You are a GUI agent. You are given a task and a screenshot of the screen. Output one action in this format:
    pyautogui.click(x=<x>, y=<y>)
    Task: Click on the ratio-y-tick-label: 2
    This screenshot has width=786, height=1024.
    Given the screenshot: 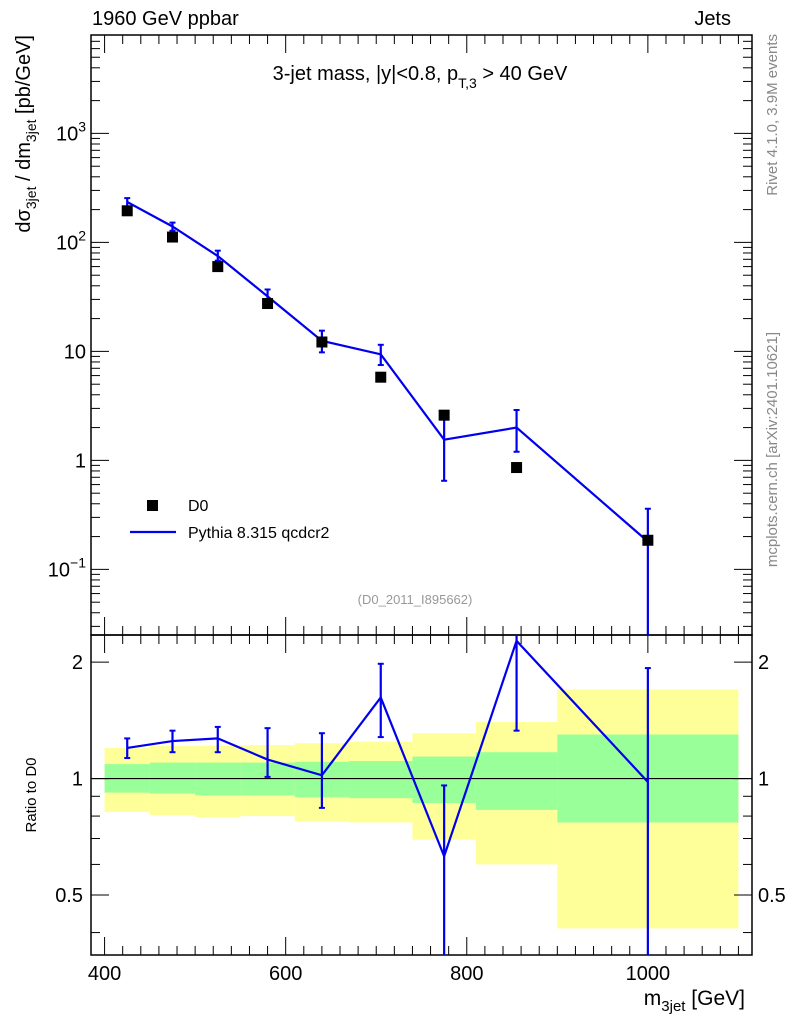 What is the action you would take?
    pyautogui.click(x=77, y=663)
    